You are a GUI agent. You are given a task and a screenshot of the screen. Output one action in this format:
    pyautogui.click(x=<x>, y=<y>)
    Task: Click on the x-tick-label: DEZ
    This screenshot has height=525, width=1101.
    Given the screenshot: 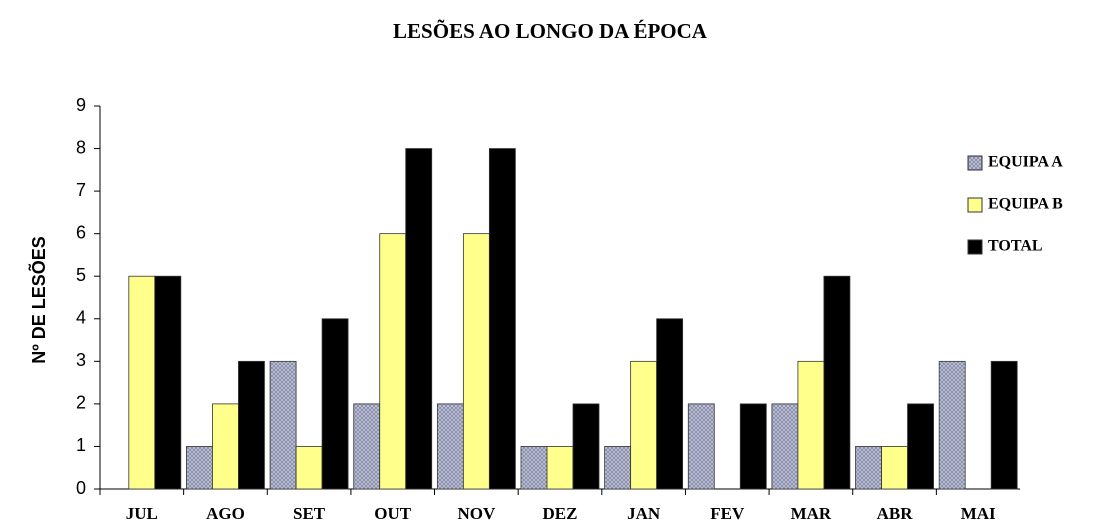 What is the action you would take?
    pyautogui.click(x=560, y=513)
    